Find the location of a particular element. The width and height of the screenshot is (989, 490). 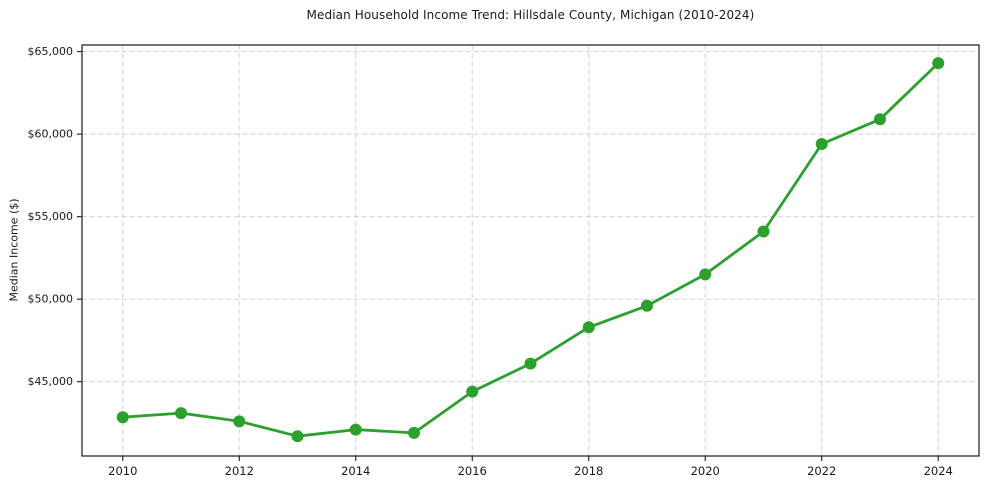

data-point-2016 is located at coordinates (472, 391).